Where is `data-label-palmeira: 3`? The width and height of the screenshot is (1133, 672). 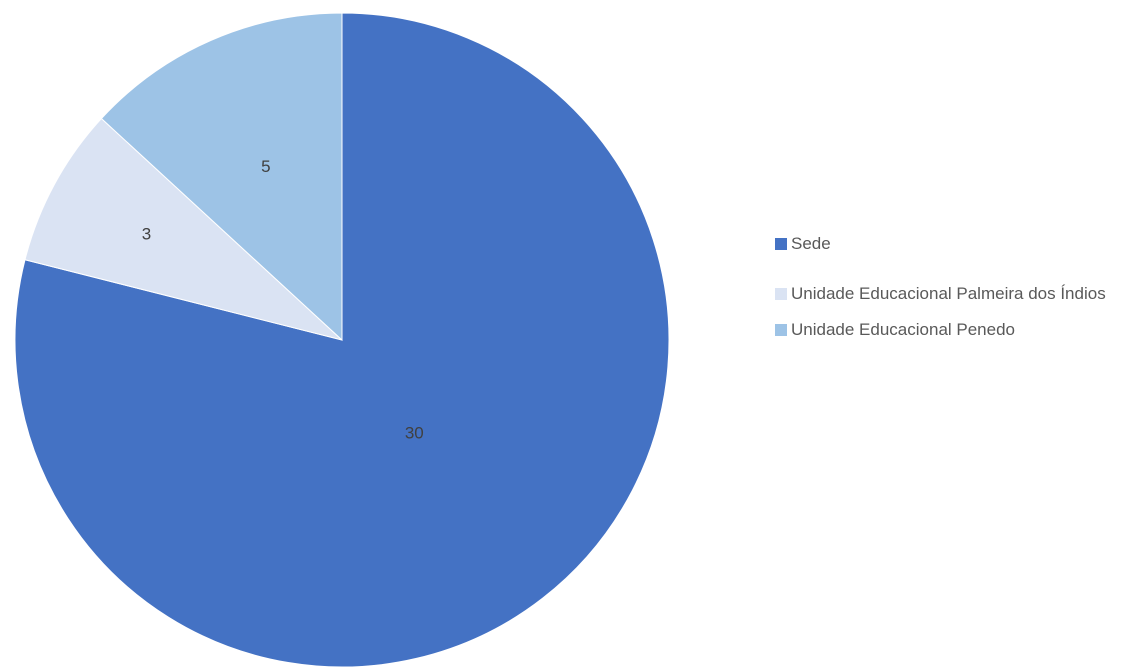
data-label-palmeira: 3 is located at coordinates (146, 234).